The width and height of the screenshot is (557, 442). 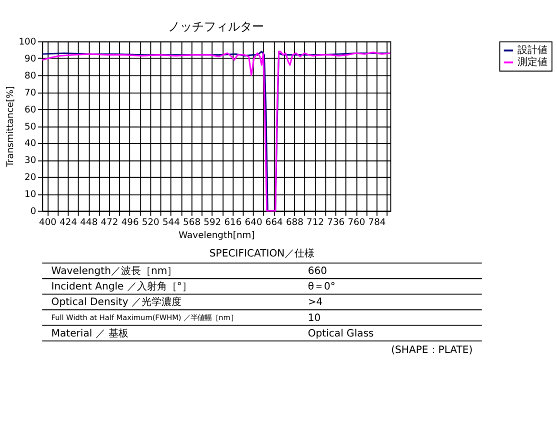 I want to click on x-tick-label: 520, so click(x=151, y=222).